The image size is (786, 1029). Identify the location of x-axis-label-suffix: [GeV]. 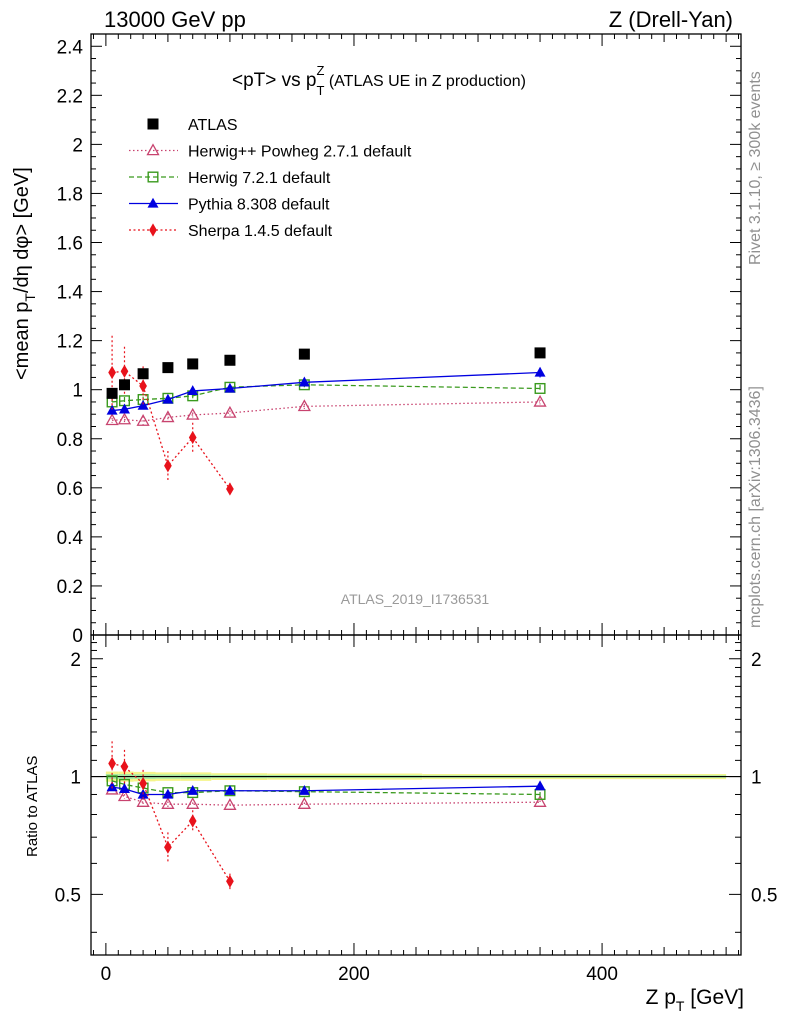
(714, 997).